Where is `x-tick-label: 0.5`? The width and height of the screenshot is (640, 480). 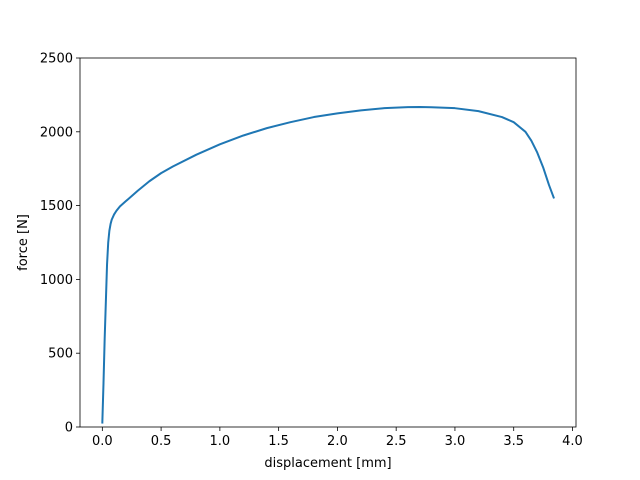 x-tick-label: 0.5 is located at coordinates (161, 441).